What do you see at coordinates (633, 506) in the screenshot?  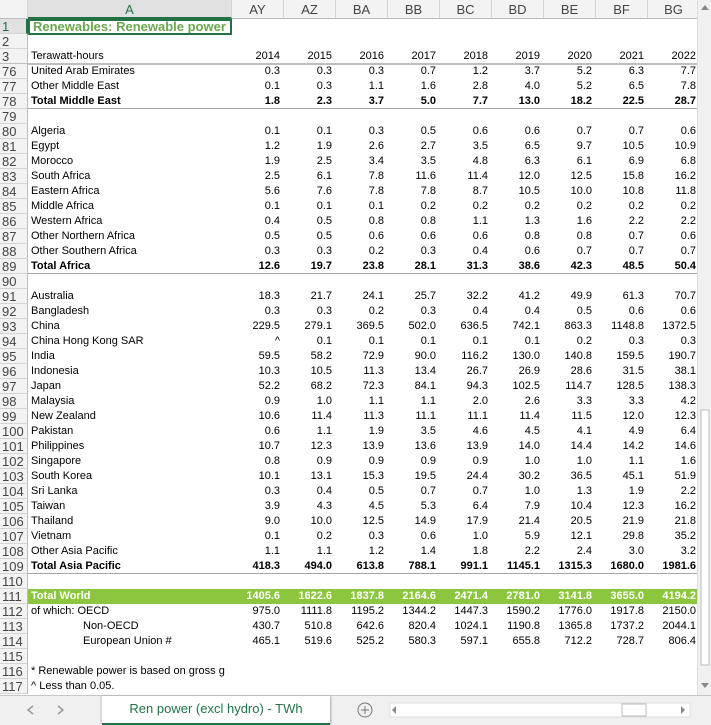 I see `cell-value: 12.3` at bounding box center [633, 506].